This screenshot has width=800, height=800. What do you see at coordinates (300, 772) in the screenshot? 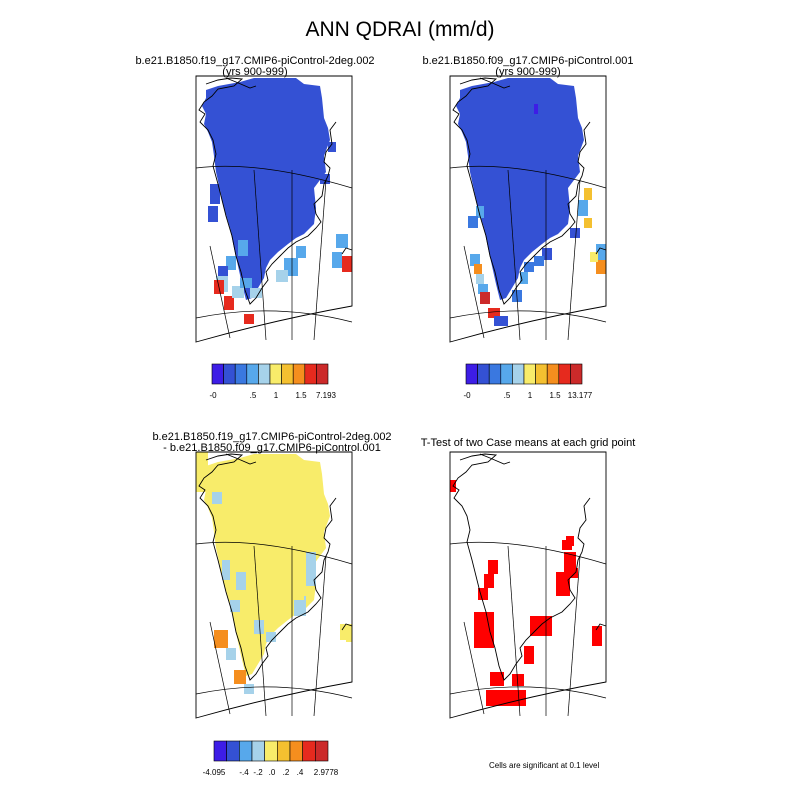
I see `cbar-diff-label: .4` at bounding box center [300, 772].